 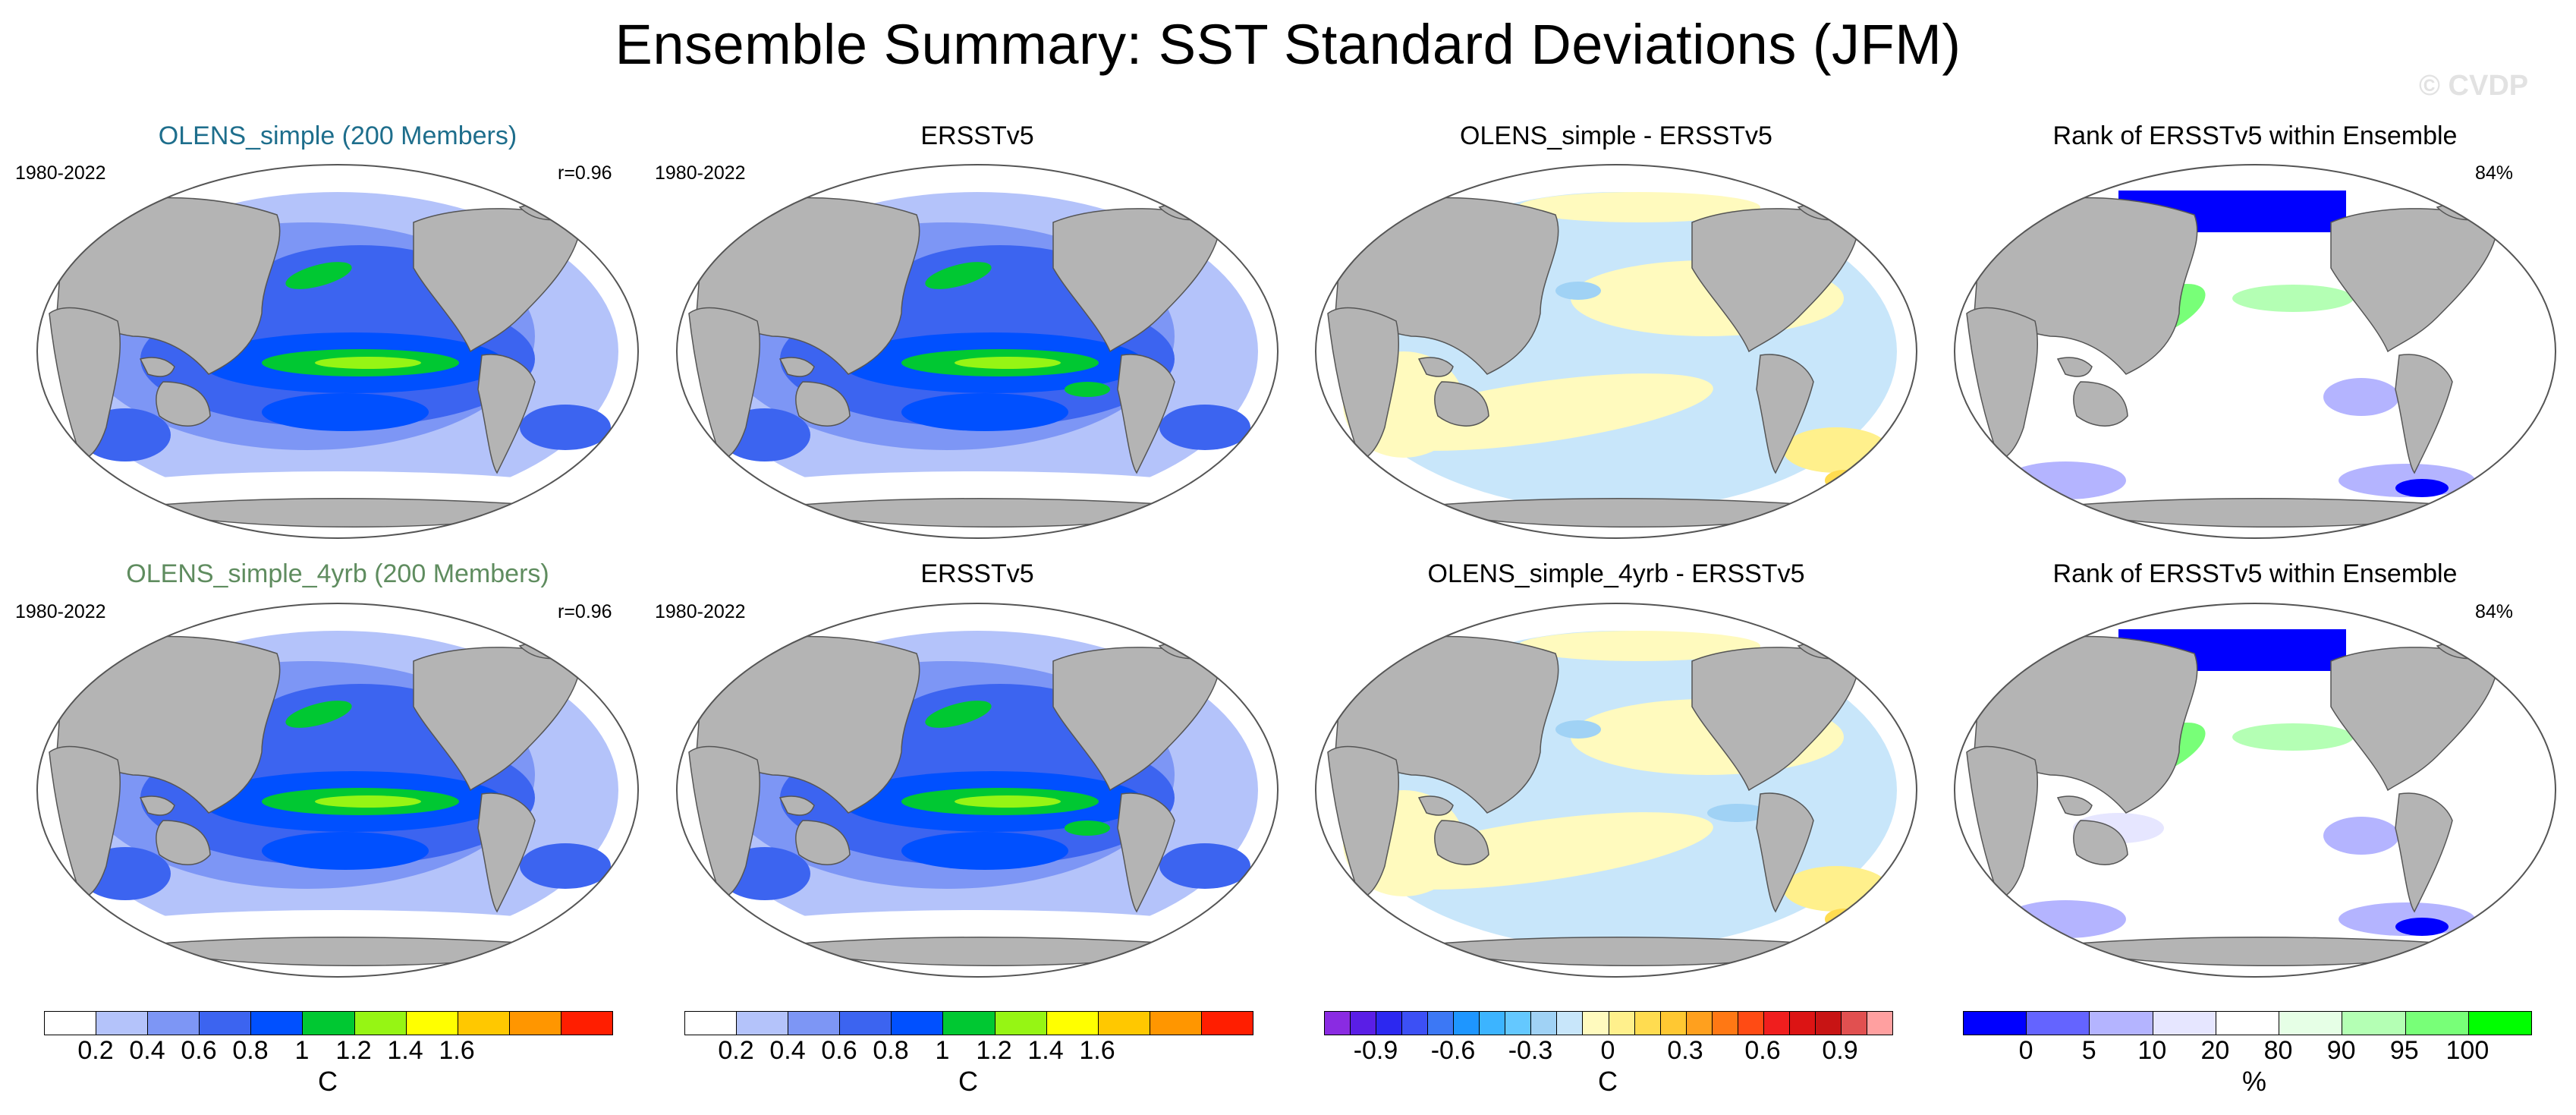 What do you see at coordinates (2361, 836) in the screenshot?
I see `rank-subtropic-low` at bounding box center [2361, 836].